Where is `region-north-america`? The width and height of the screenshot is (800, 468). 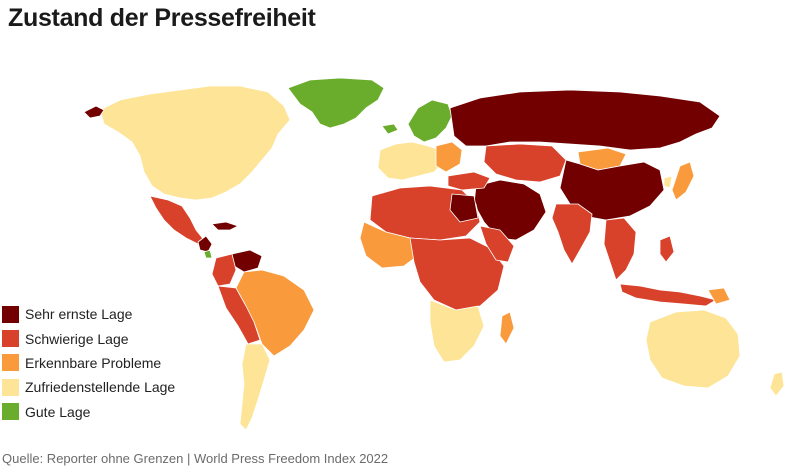 region-north-america is located at coordinates (195, 143).